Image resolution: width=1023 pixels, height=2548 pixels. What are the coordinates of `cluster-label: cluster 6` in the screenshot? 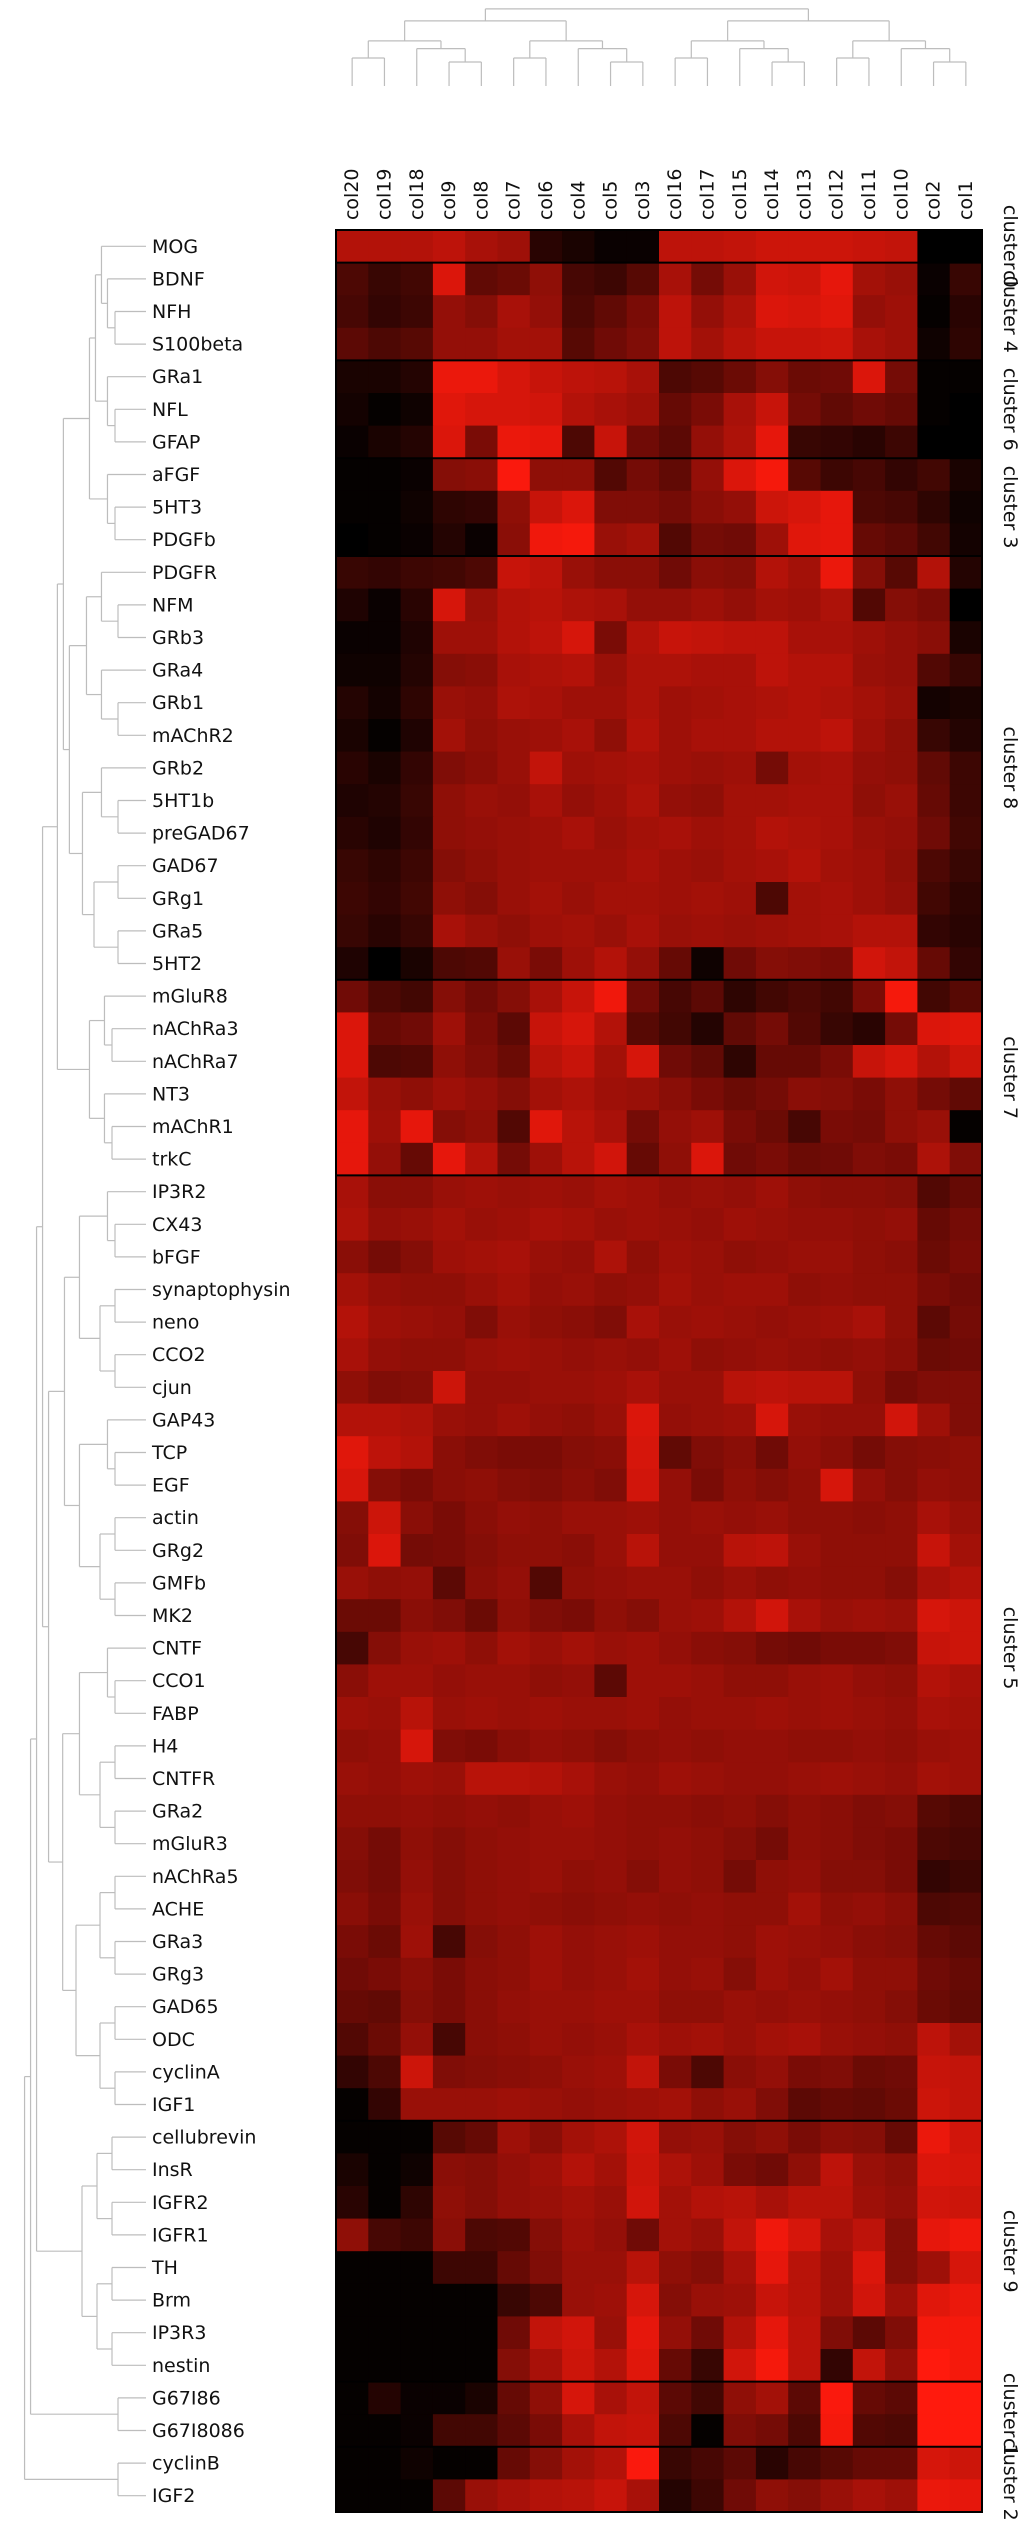 It's located at (1010, 409).